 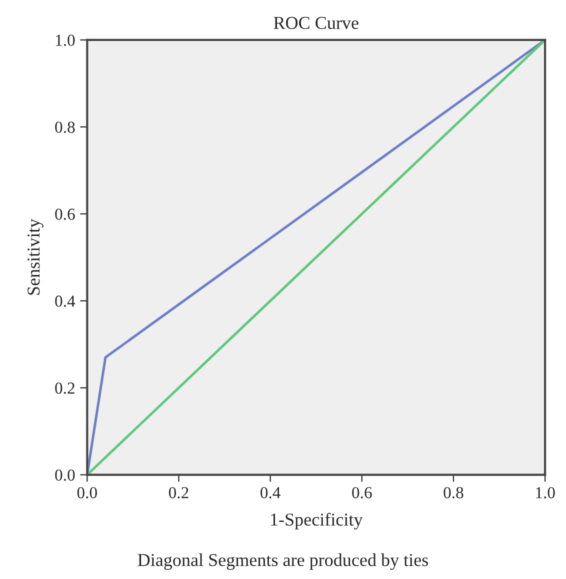 What do you see at coordinates (64, 388) in the screenshot?
I see `y-tick-label: 0.2` at bounding box center [64, 388].